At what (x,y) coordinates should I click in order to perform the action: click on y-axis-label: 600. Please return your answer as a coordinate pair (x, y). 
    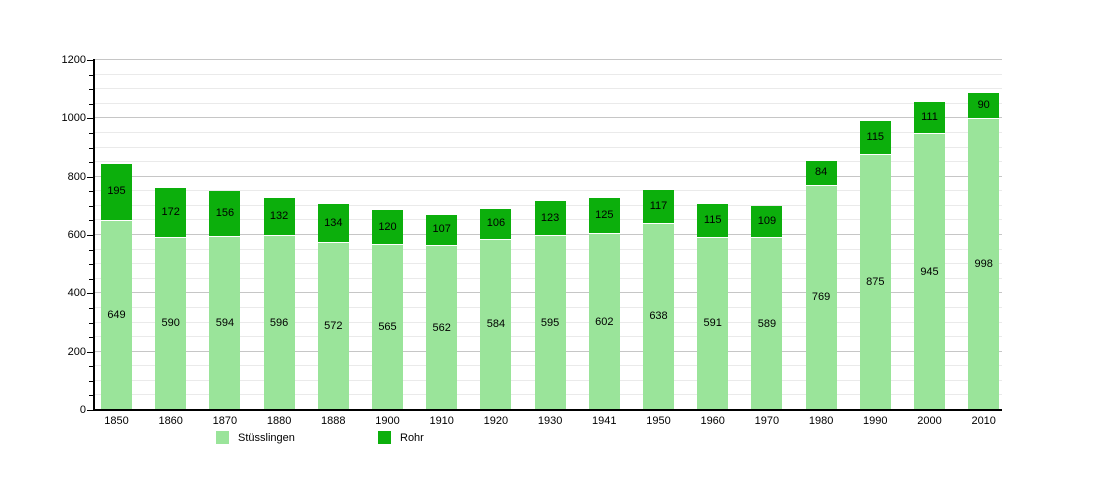
    Looking at the image, I should click on (76, 235).